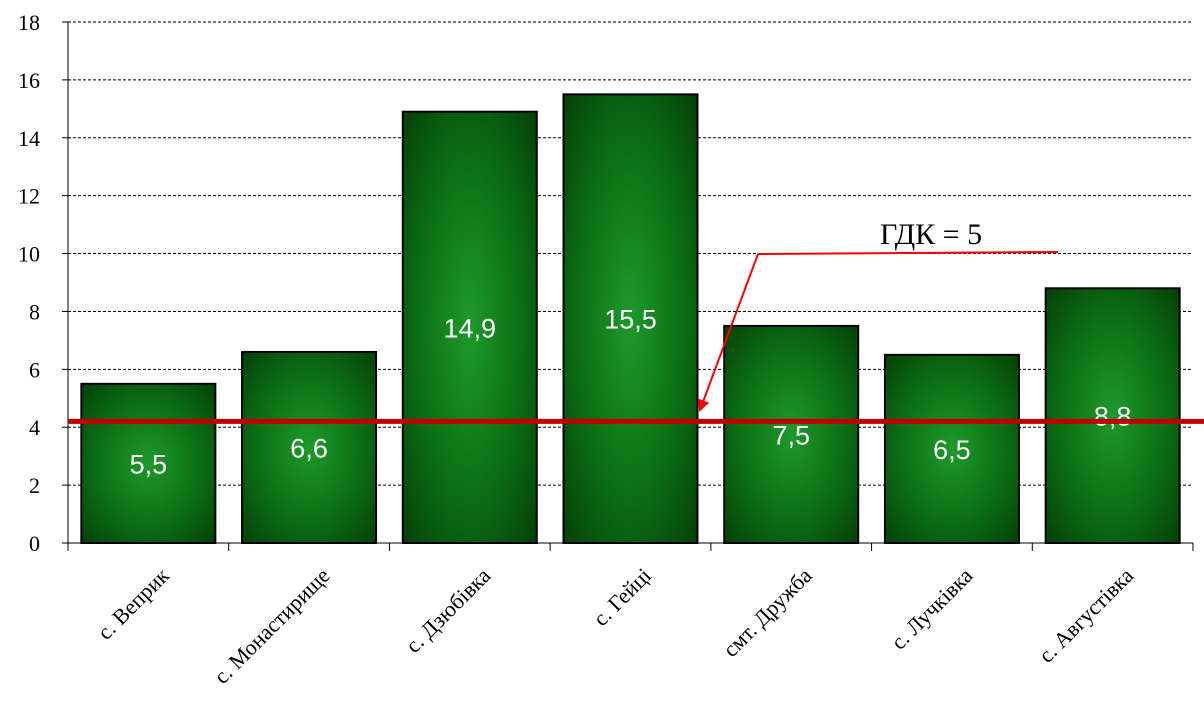 This screenshot has height=726, width=1204. What do you see at coordinates (878, 315) in the screenshot?
I see `annotation-group: ГДК = 5` at bounding box center [878, 315].